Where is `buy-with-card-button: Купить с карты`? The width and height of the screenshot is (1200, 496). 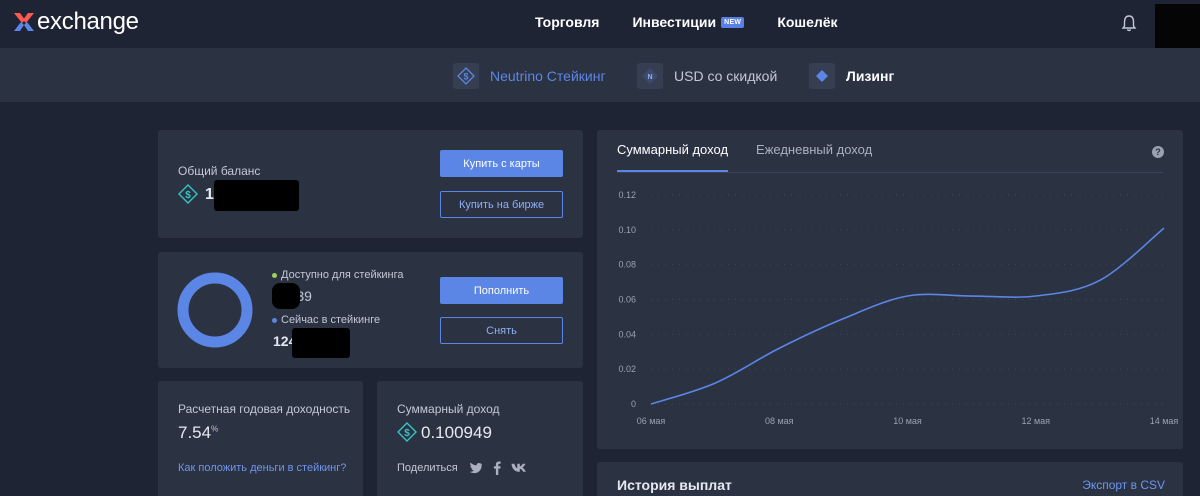 buy-with-card-button: Купить с карты is located at coordinates (501, 163).